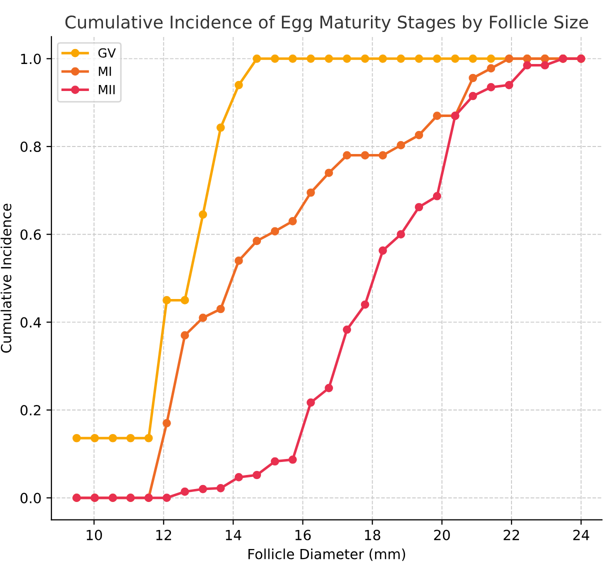 The width and height of the screenshot is (605, 565). I want to click on legend-label: MII, so click(106, 89).